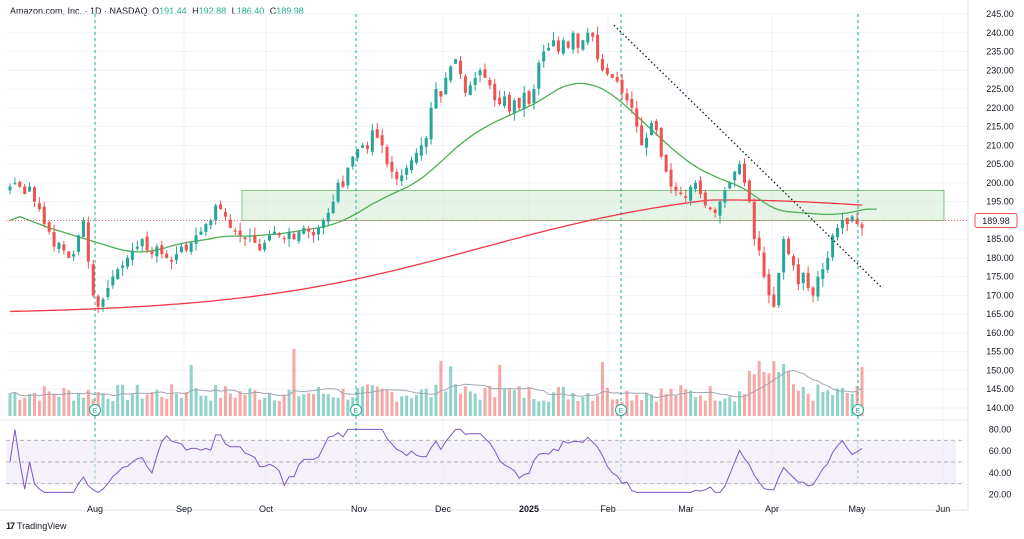 Image resolution: width=1024 pixels, height=539 pixels. What do you see at coordinates (228, 11) in the screenshot?
I see `ohlc-readout: O191.44 H192.88 L186.40 C189.98` at bounding box center [228, 11].